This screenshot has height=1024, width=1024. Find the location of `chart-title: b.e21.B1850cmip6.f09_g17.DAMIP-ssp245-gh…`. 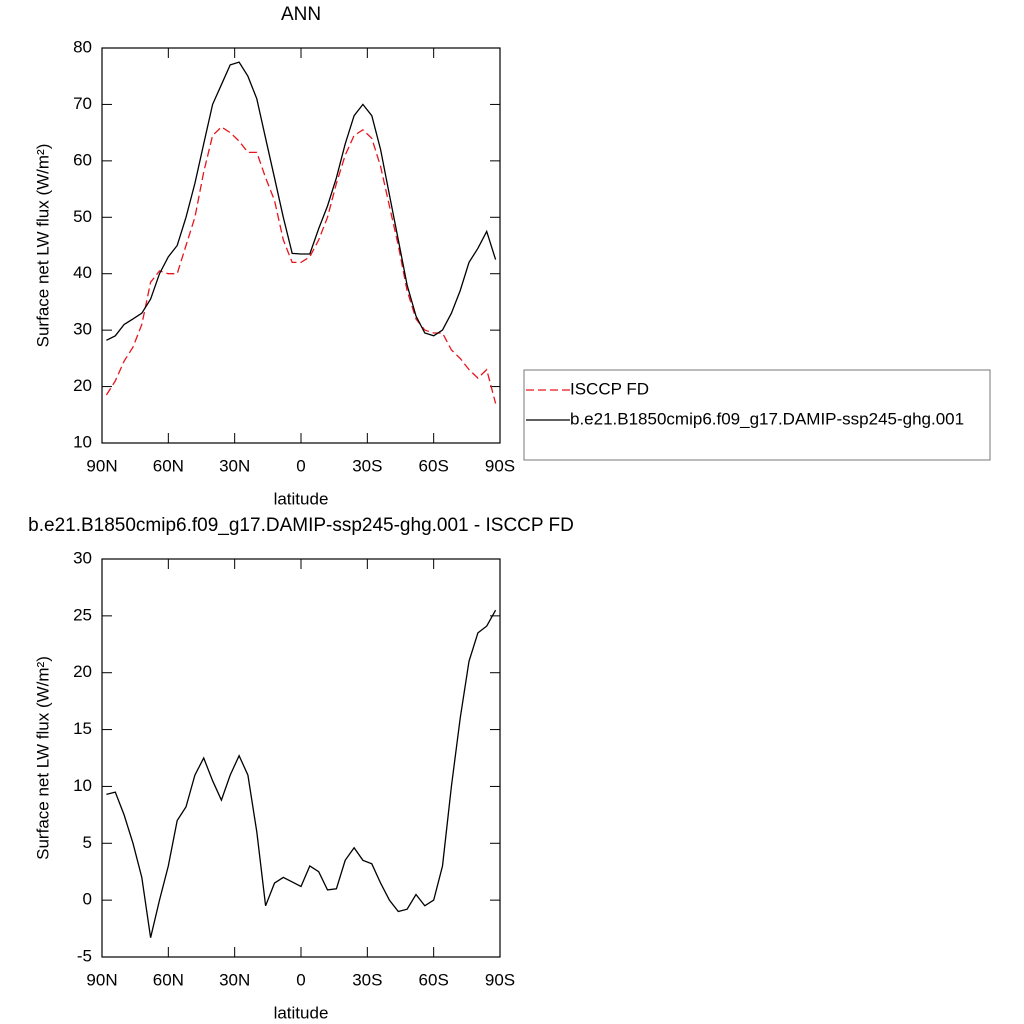

chart-title: b.e21.B1850cmip6.f09_g17.DAMIP-ssp245-gh… is located at coordinates (301, 525).